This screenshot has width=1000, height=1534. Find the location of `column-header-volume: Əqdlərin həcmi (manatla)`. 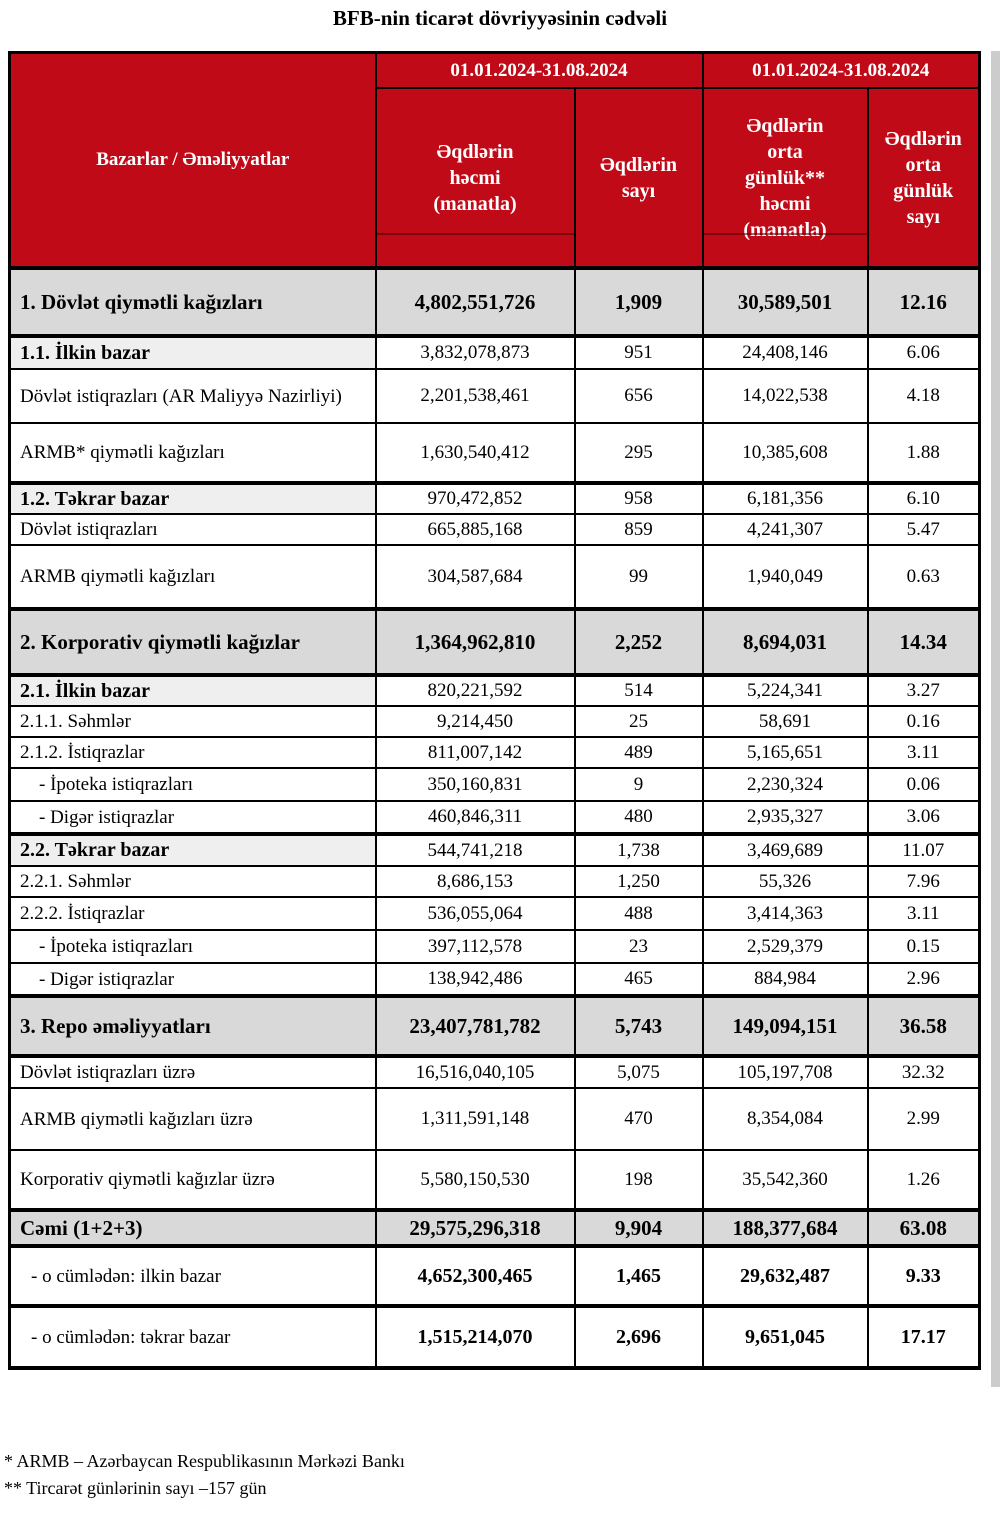

column-header-volume: Əqdlərin həcmi (manatla) is located at coordinates (475, 178).